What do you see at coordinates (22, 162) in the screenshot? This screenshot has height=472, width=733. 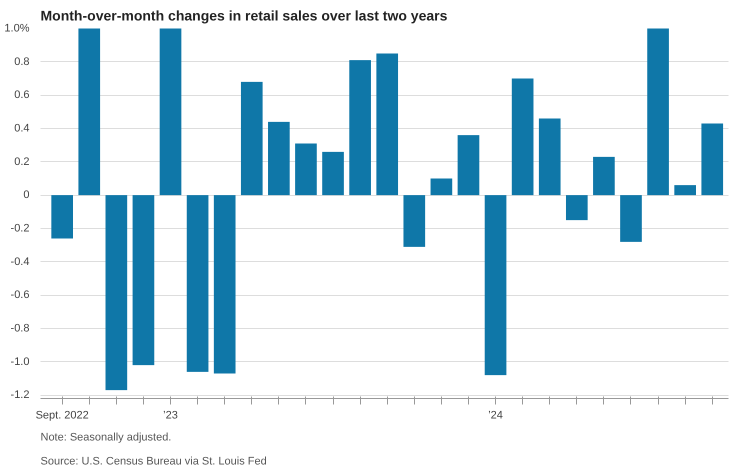 I see `y-tick-label: 0.2` at bounding box center [22, 162].